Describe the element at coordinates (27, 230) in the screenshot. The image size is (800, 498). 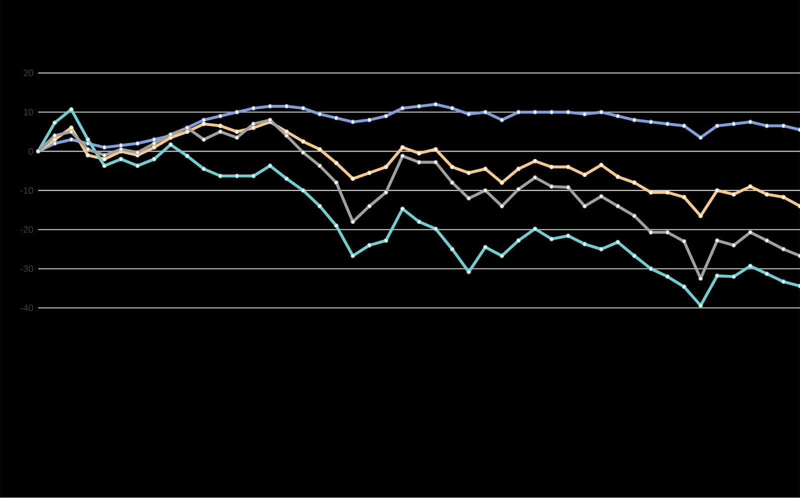
I see `y-tick-label: -20` at that location.